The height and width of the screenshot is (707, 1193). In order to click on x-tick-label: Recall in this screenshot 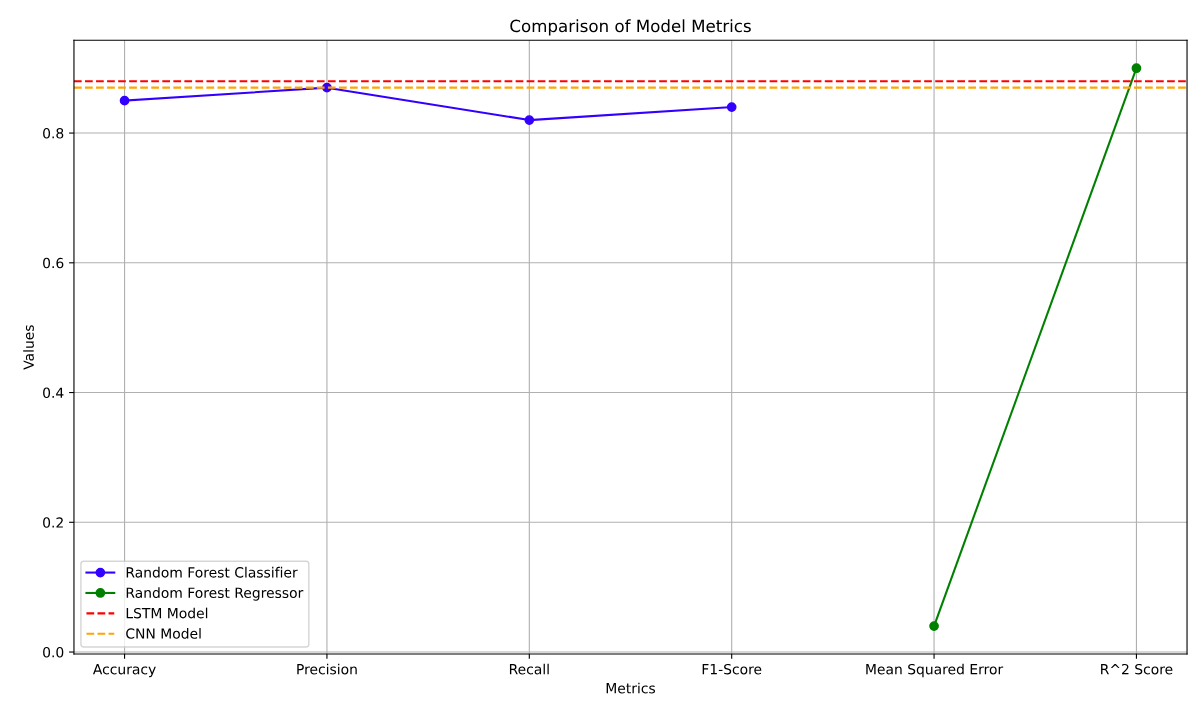, I will do `click(529, 669)`.